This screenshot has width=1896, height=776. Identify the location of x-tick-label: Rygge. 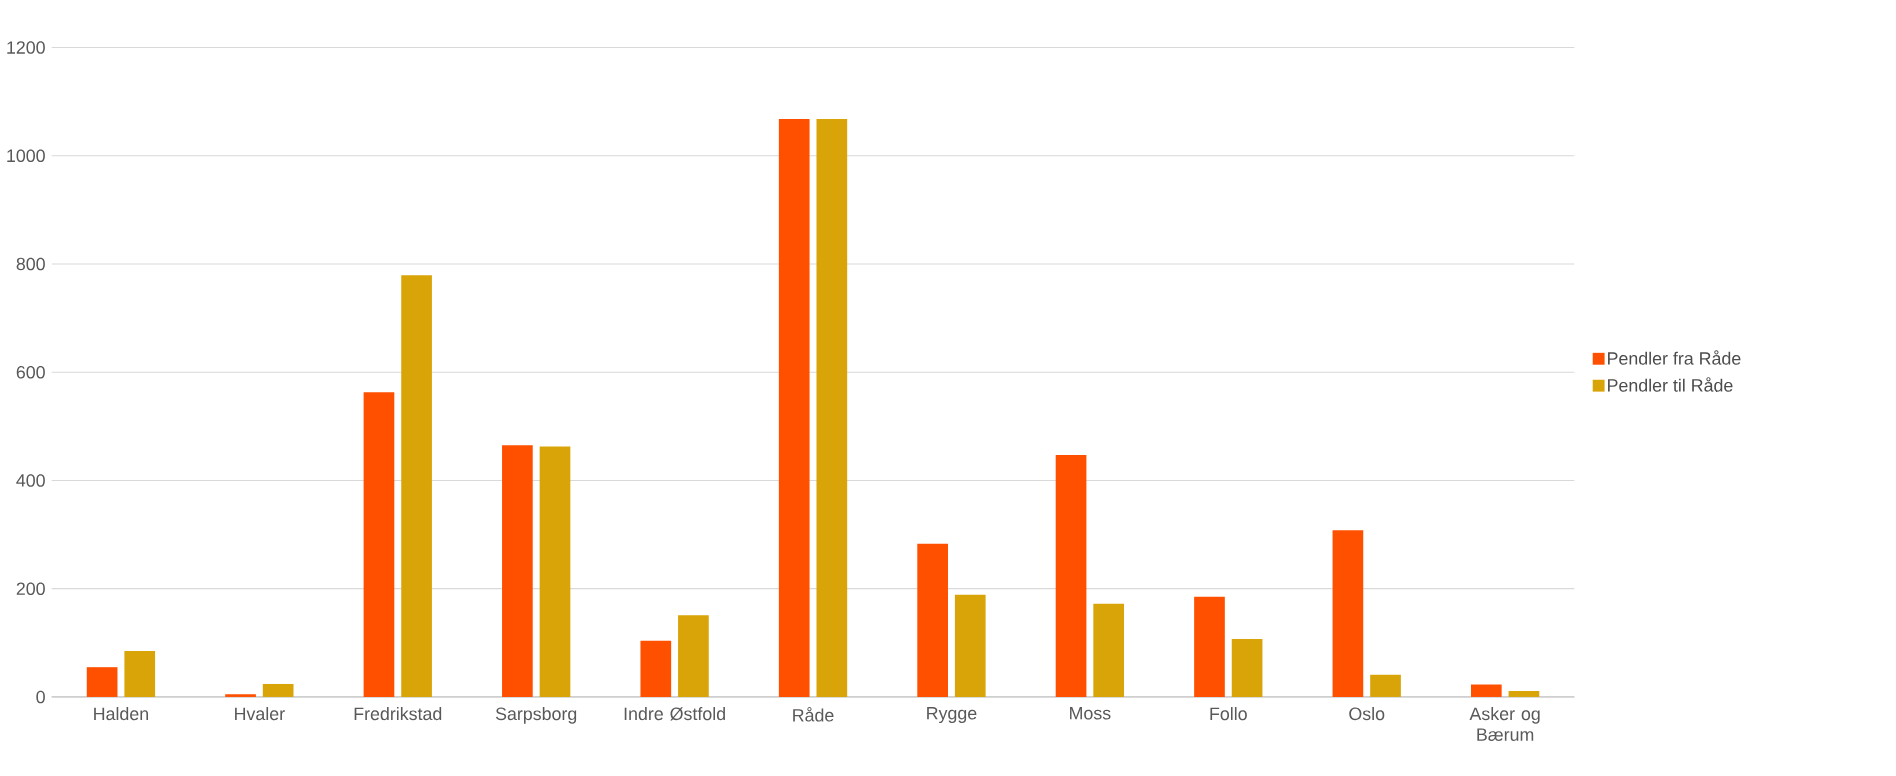
(952, 714).